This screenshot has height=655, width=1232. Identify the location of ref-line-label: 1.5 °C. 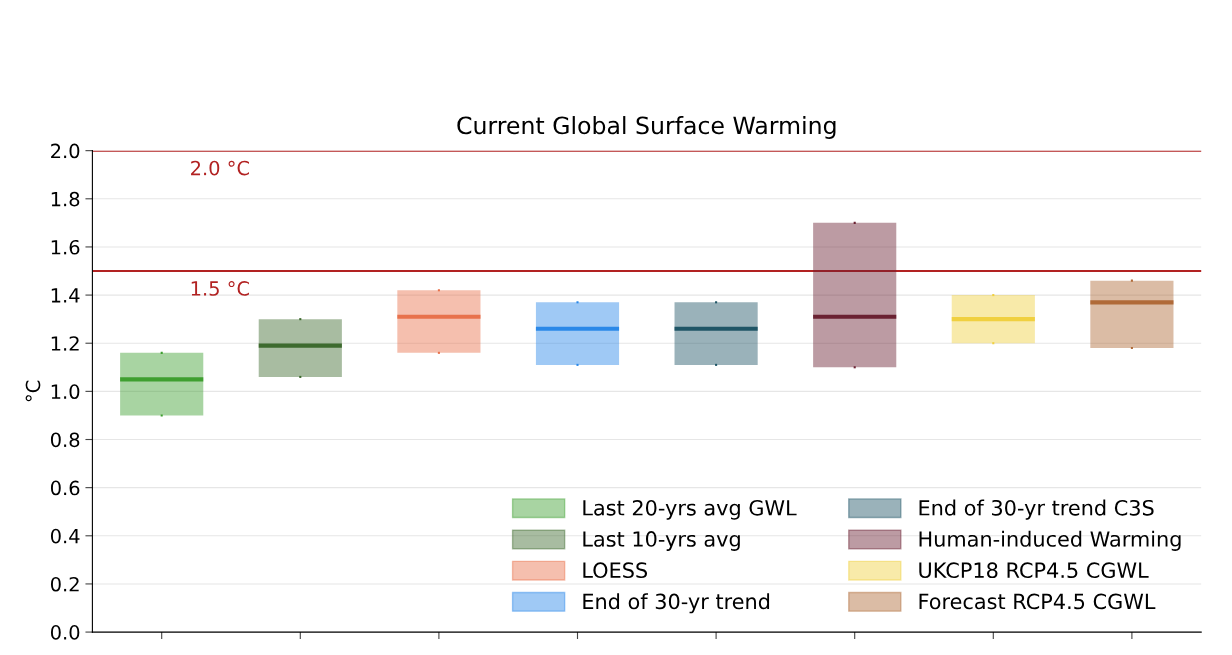
(220, 288).